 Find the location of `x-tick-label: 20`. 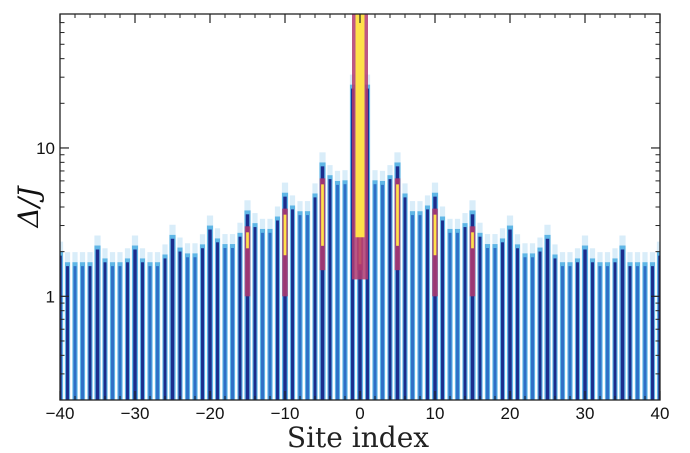

x-tick-label: 20 is located at coordinates (510, 413).